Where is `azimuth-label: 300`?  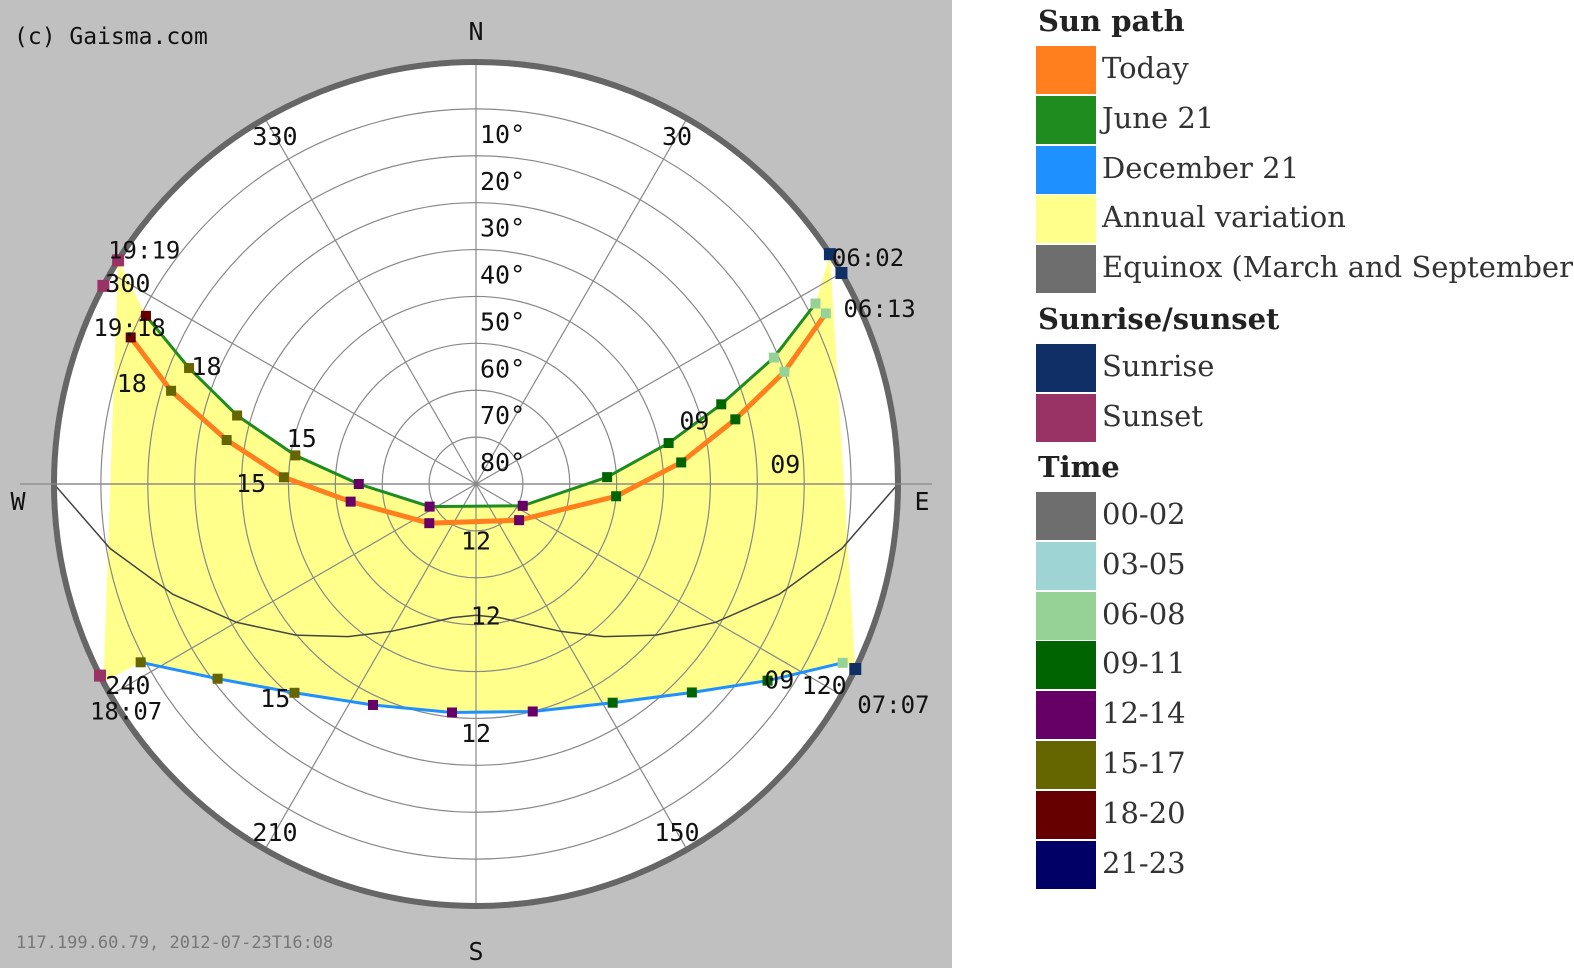 azimuth-label: 300 is located at coordinates (127, 283).